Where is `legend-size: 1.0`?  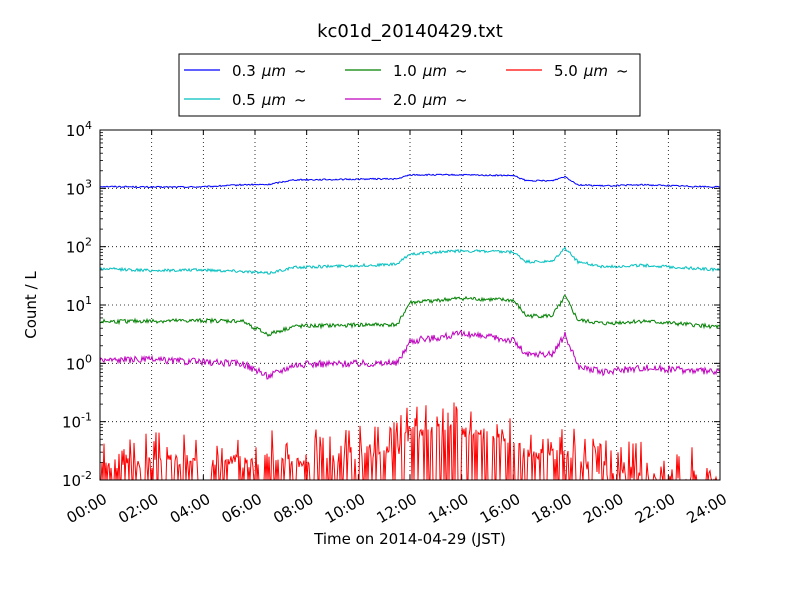 legend-size: 1.0 is located at coordinates (405, 71).